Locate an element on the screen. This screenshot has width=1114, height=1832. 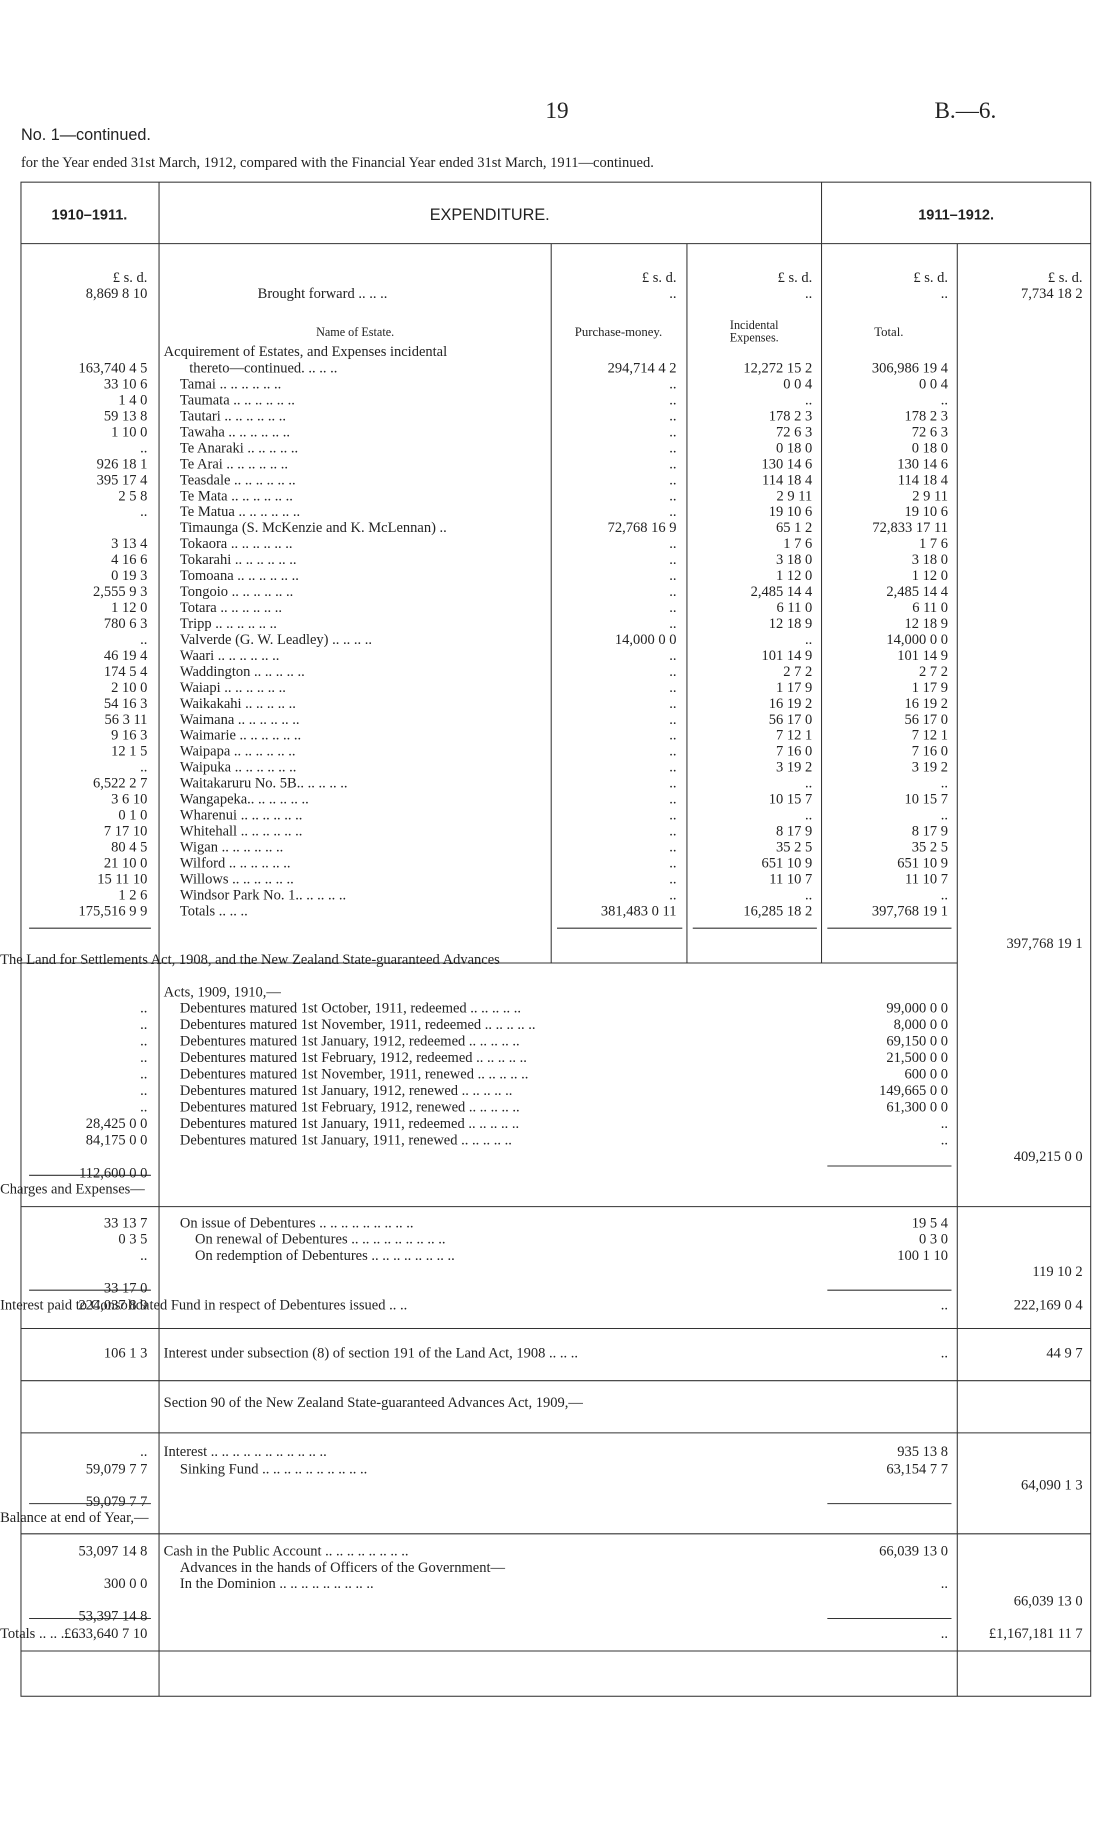
amount: 0 19 3 is located at coordinates (129, 576).